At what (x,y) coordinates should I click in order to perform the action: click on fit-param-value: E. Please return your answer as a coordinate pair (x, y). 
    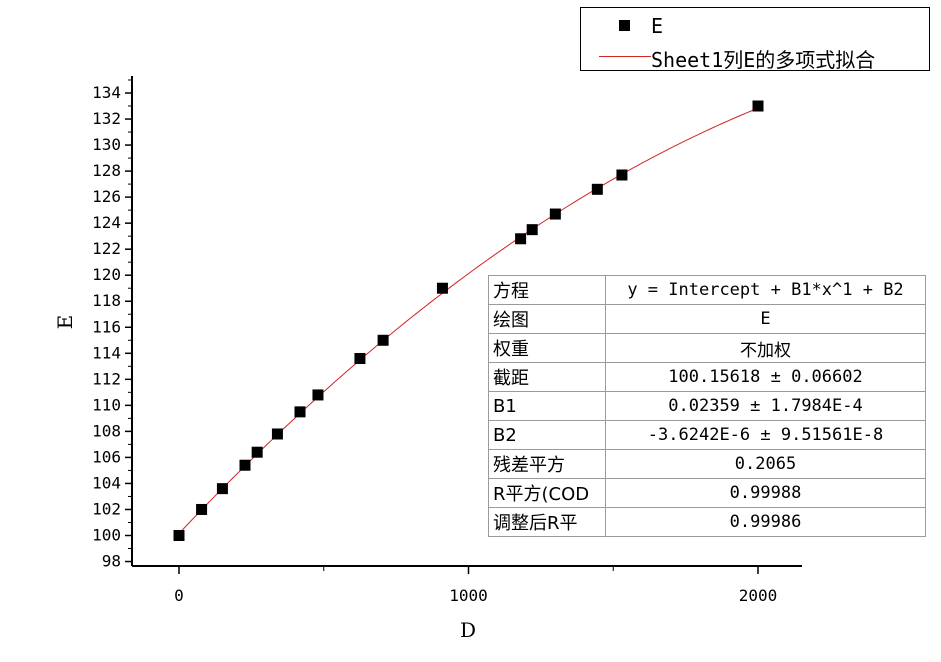
    Looking at the image, I should click on (765, 319).